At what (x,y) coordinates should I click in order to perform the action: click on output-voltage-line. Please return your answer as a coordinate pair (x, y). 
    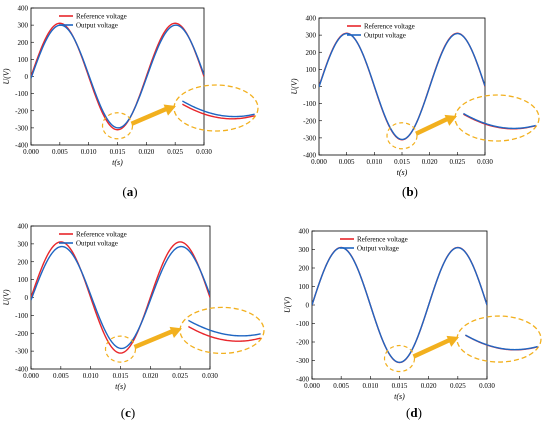
    Looking at the image, I should click on (120, 297).